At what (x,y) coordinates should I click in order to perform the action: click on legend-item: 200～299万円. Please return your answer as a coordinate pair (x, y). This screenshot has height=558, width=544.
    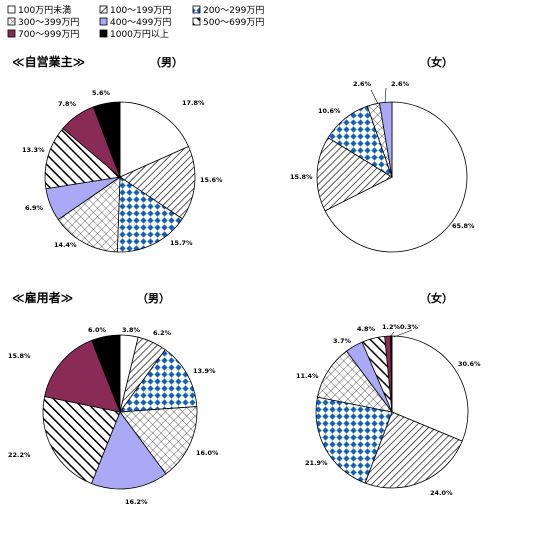
    Looking at the image, I should click on (228, 10).